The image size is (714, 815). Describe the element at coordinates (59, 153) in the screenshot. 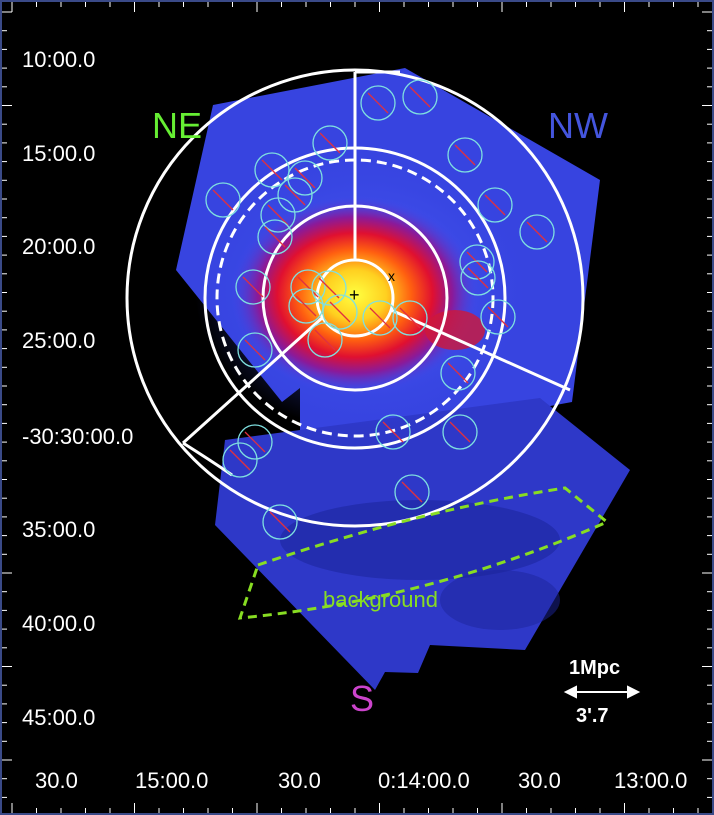

I see `y-tick-label: 15:00.0` at that location.